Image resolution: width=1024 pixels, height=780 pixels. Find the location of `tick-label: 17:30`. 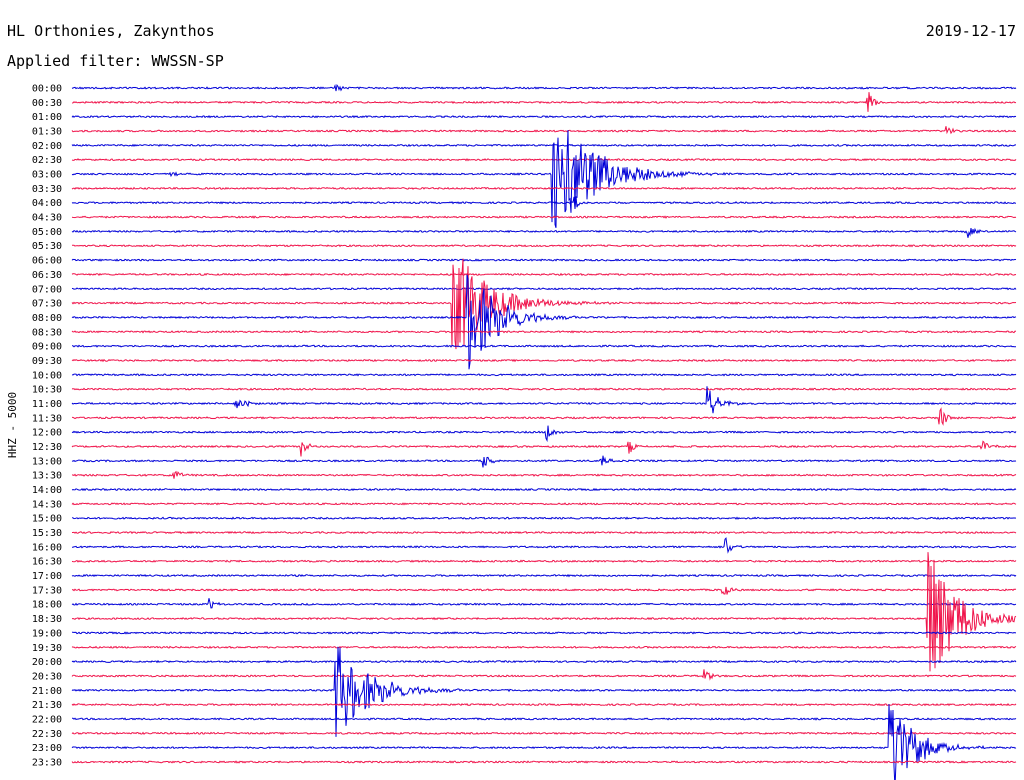

tick-label: 17:30 is located at coordinates (47, 590).